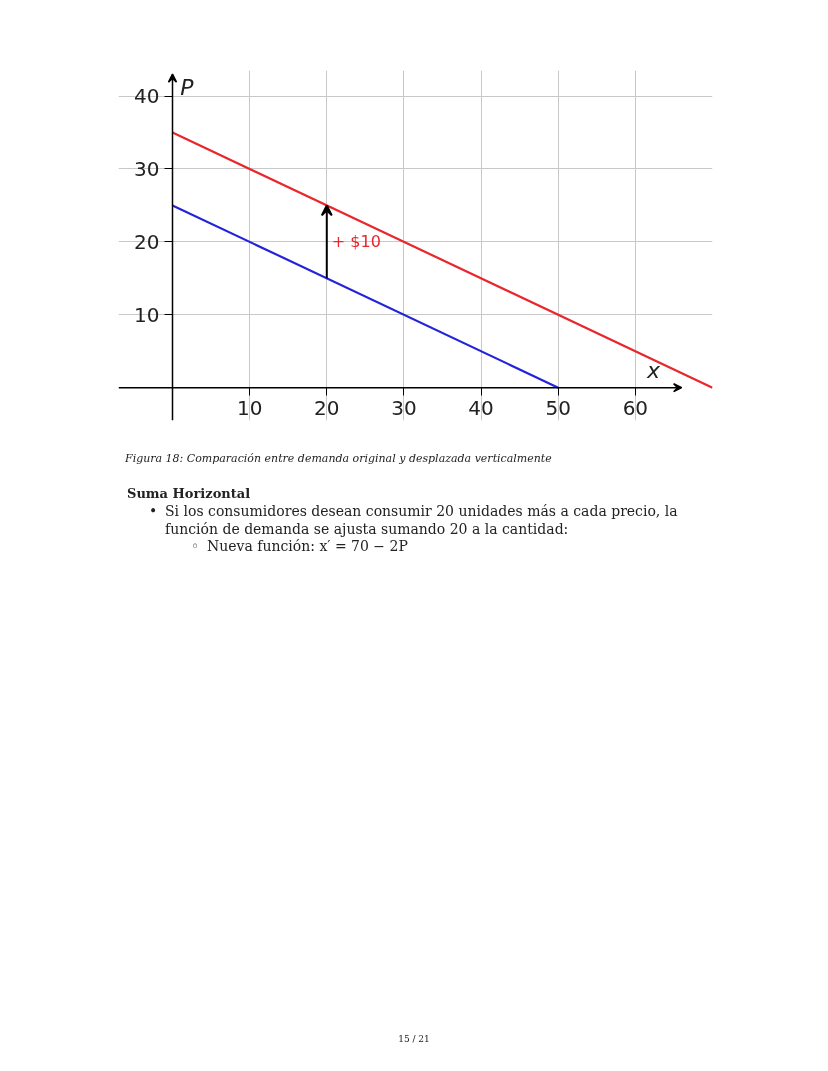 The width and height of the screenshot is (828, 1071). Describe the element at coordinates (327, 407) in the screenshot. I see `x-tick-label: 20` at that location.